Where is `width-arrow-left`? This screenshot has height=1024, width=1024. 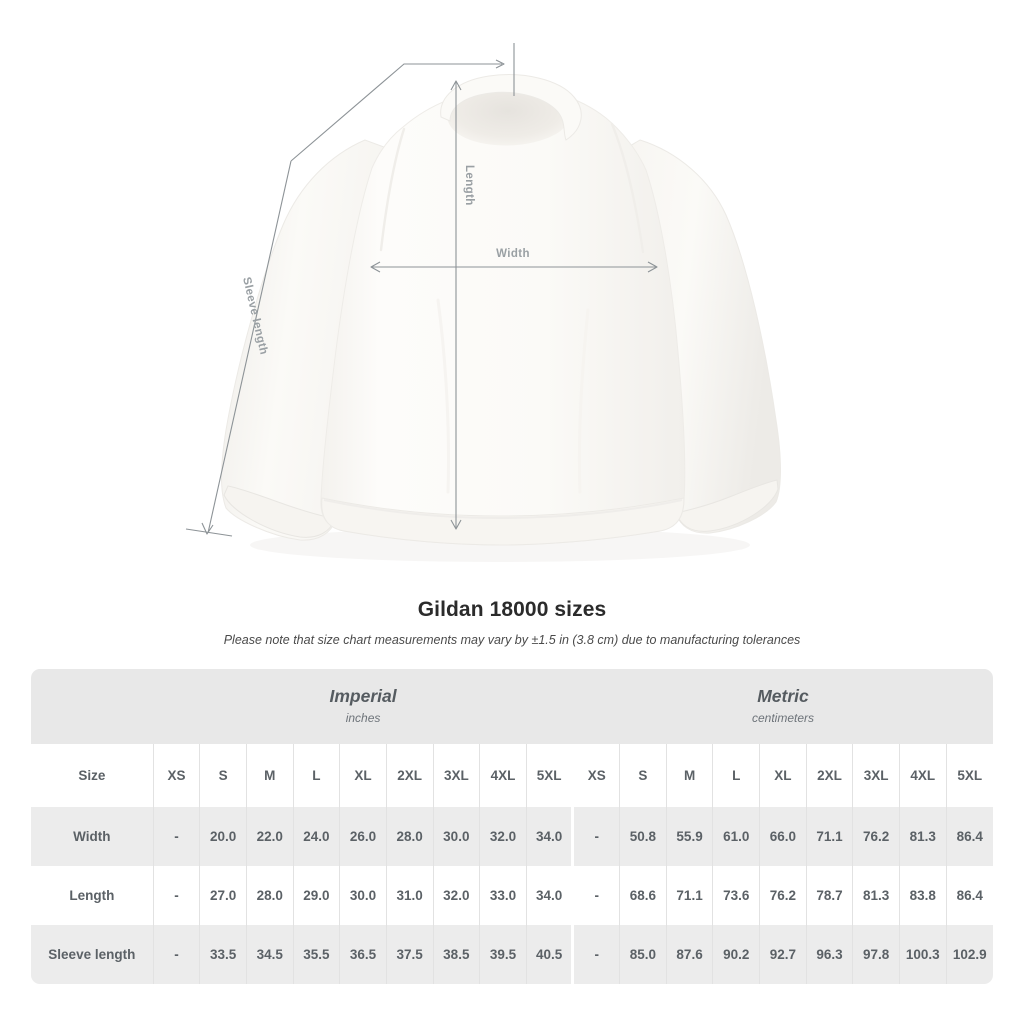 width-arrow-left is located at coordinates (375, 267).